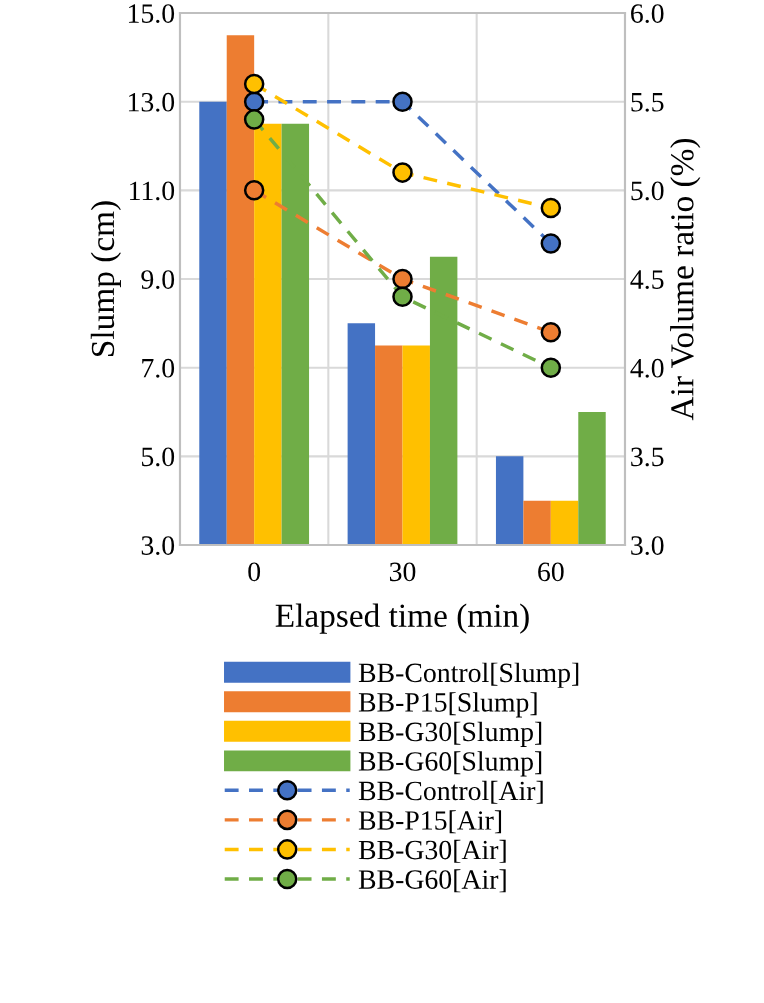  What do you see at coordinates (450, 764) in the screenshot?
I see `legend-label: BB-G60[Slump]` at bounding box center [450, 764].